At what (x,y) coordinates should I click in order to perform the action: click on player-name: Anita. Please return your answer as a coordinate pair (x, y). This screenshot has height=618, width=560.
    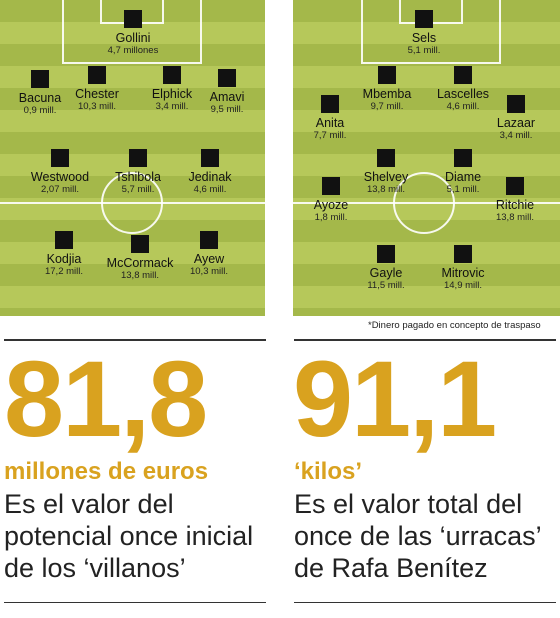
    Looking at the image, I should click on (330, 123).